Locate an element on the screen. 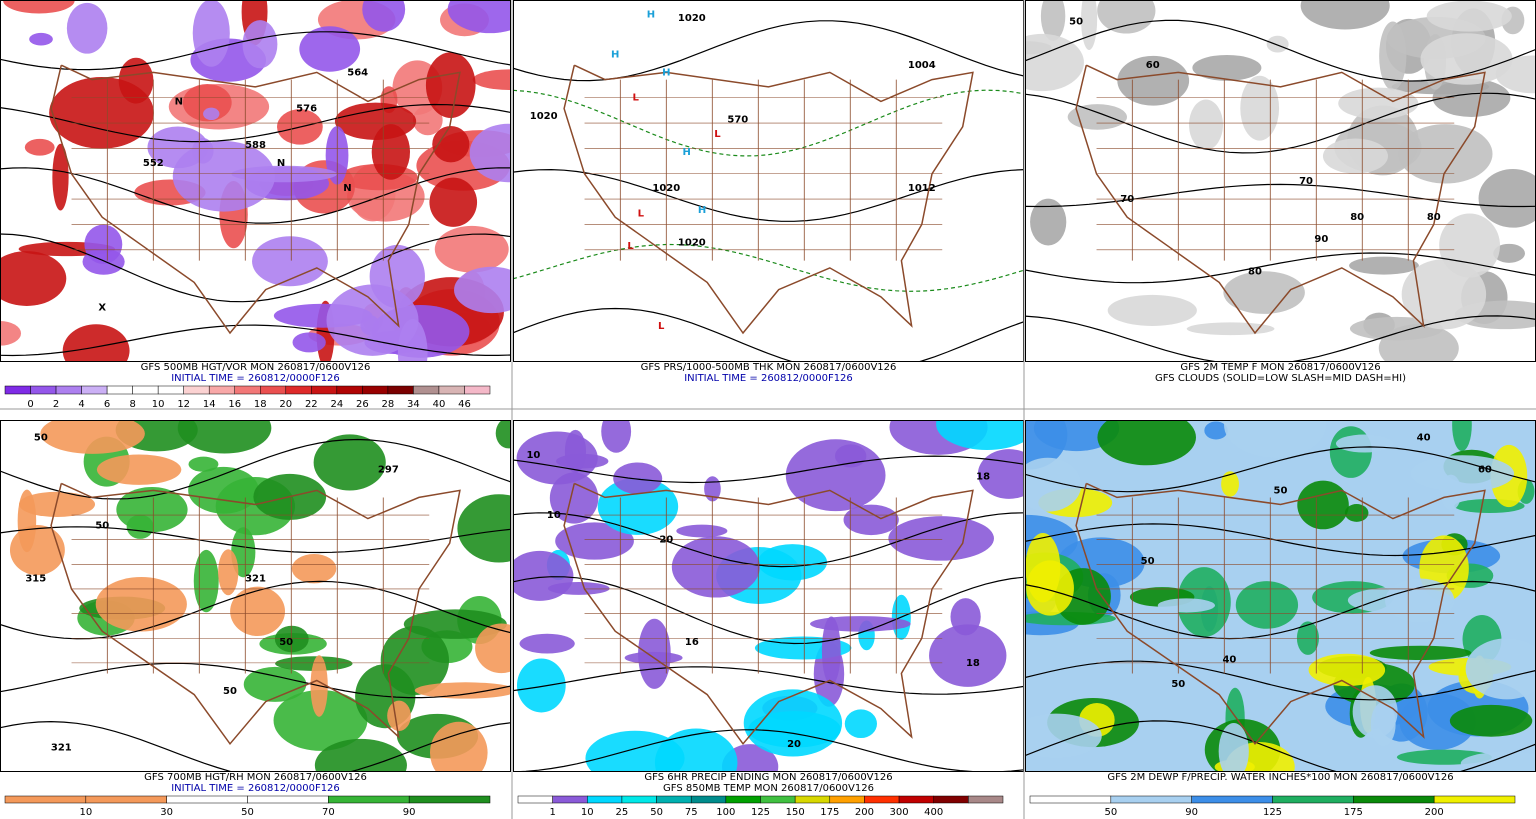 This screenshot has height=819, width=1536. map-label: 40 is located at coordinates (1424, 438).